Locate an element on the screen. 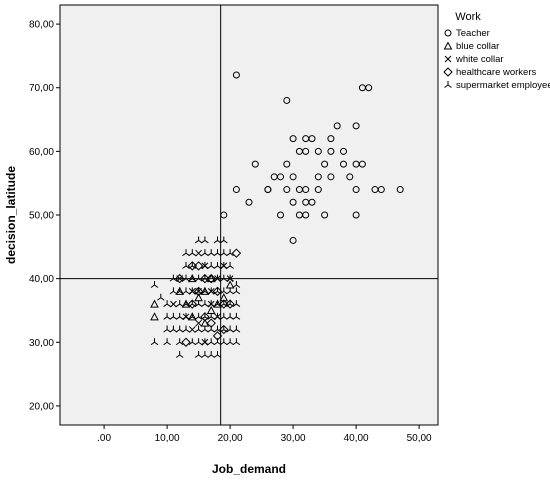 This screenshot has height=483, width=550. legend-label: supermarket employee is located at coordinates (503, 85).